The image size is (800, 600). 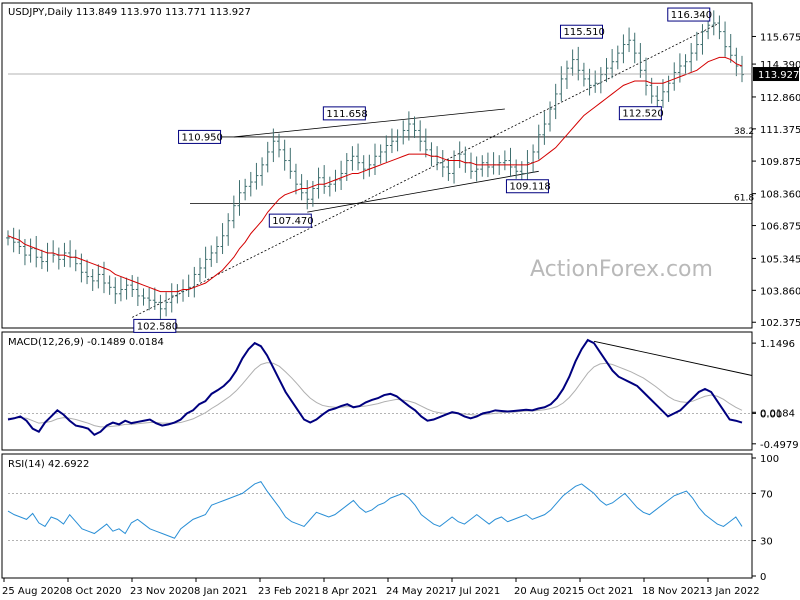 I want to click on price-annotation-label: 109.118, so click(x=529, y=187).